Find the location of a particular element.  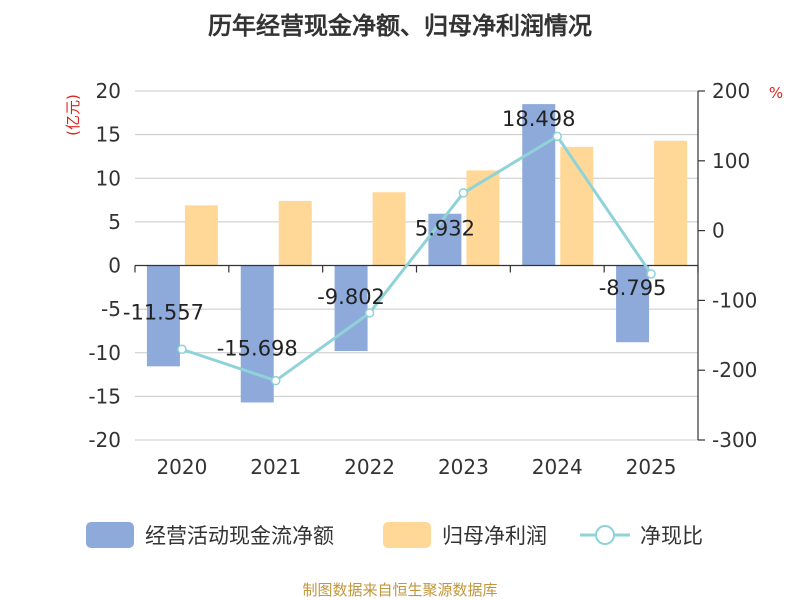

x-tick: 2022 is located at coordinates (369, 467).